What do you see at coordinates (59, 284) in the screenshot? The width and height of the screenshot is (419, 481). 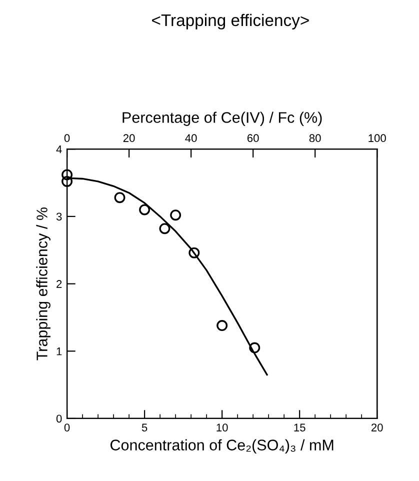 I see `y-tick-label: 2` at bounding box center [59, 284].